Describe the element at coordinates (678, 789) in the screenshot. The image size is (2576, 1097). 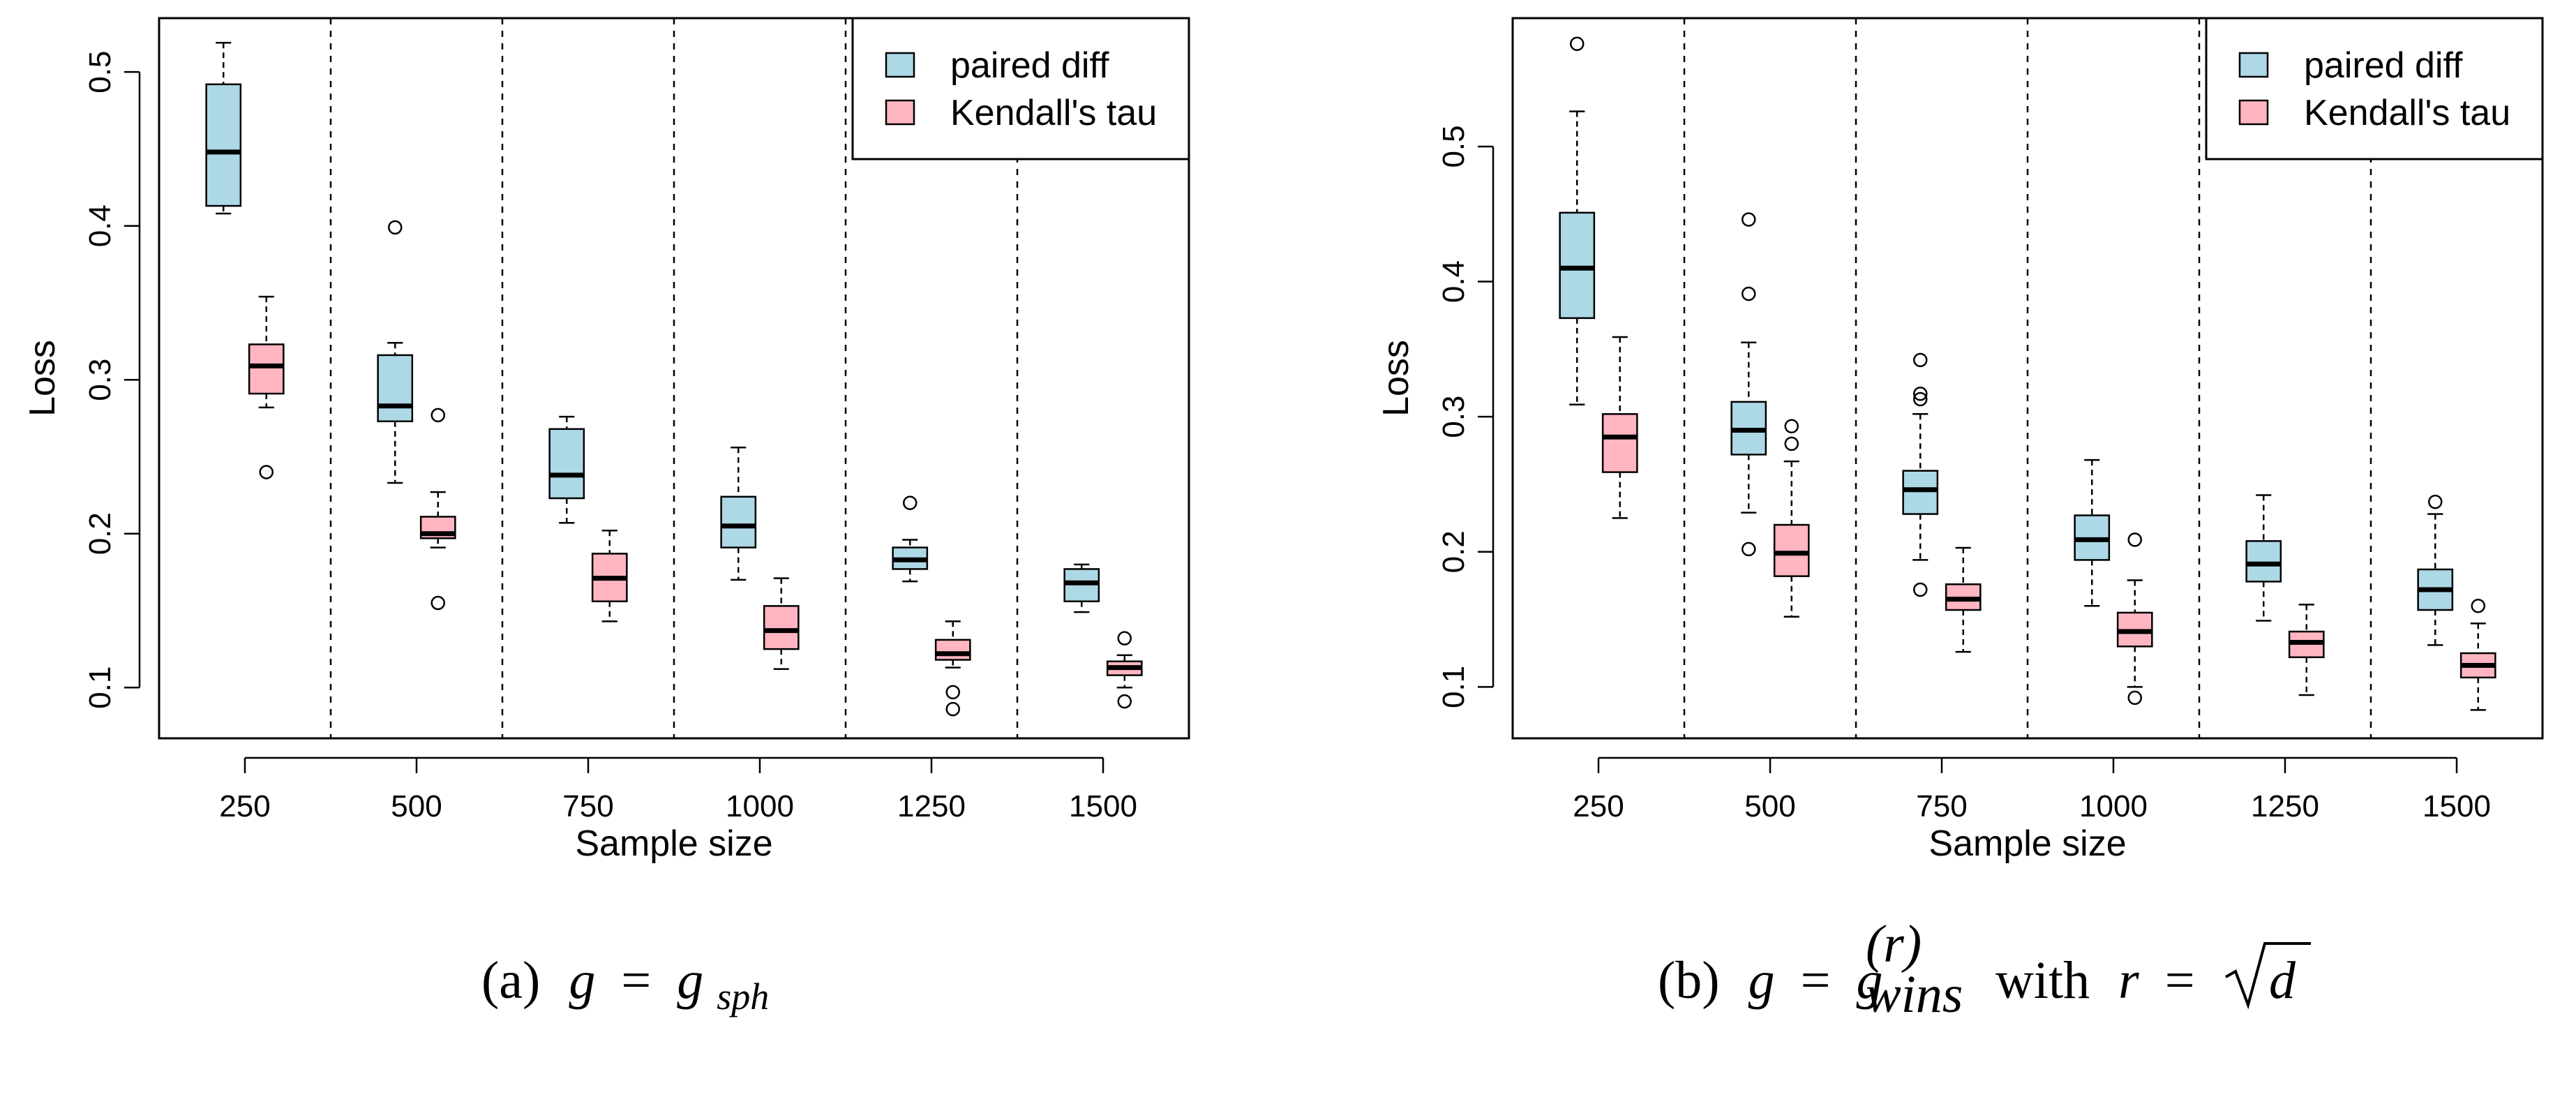
I see `panel-a-x-axis: 250 500 750 1000 1250 1500` at that location.